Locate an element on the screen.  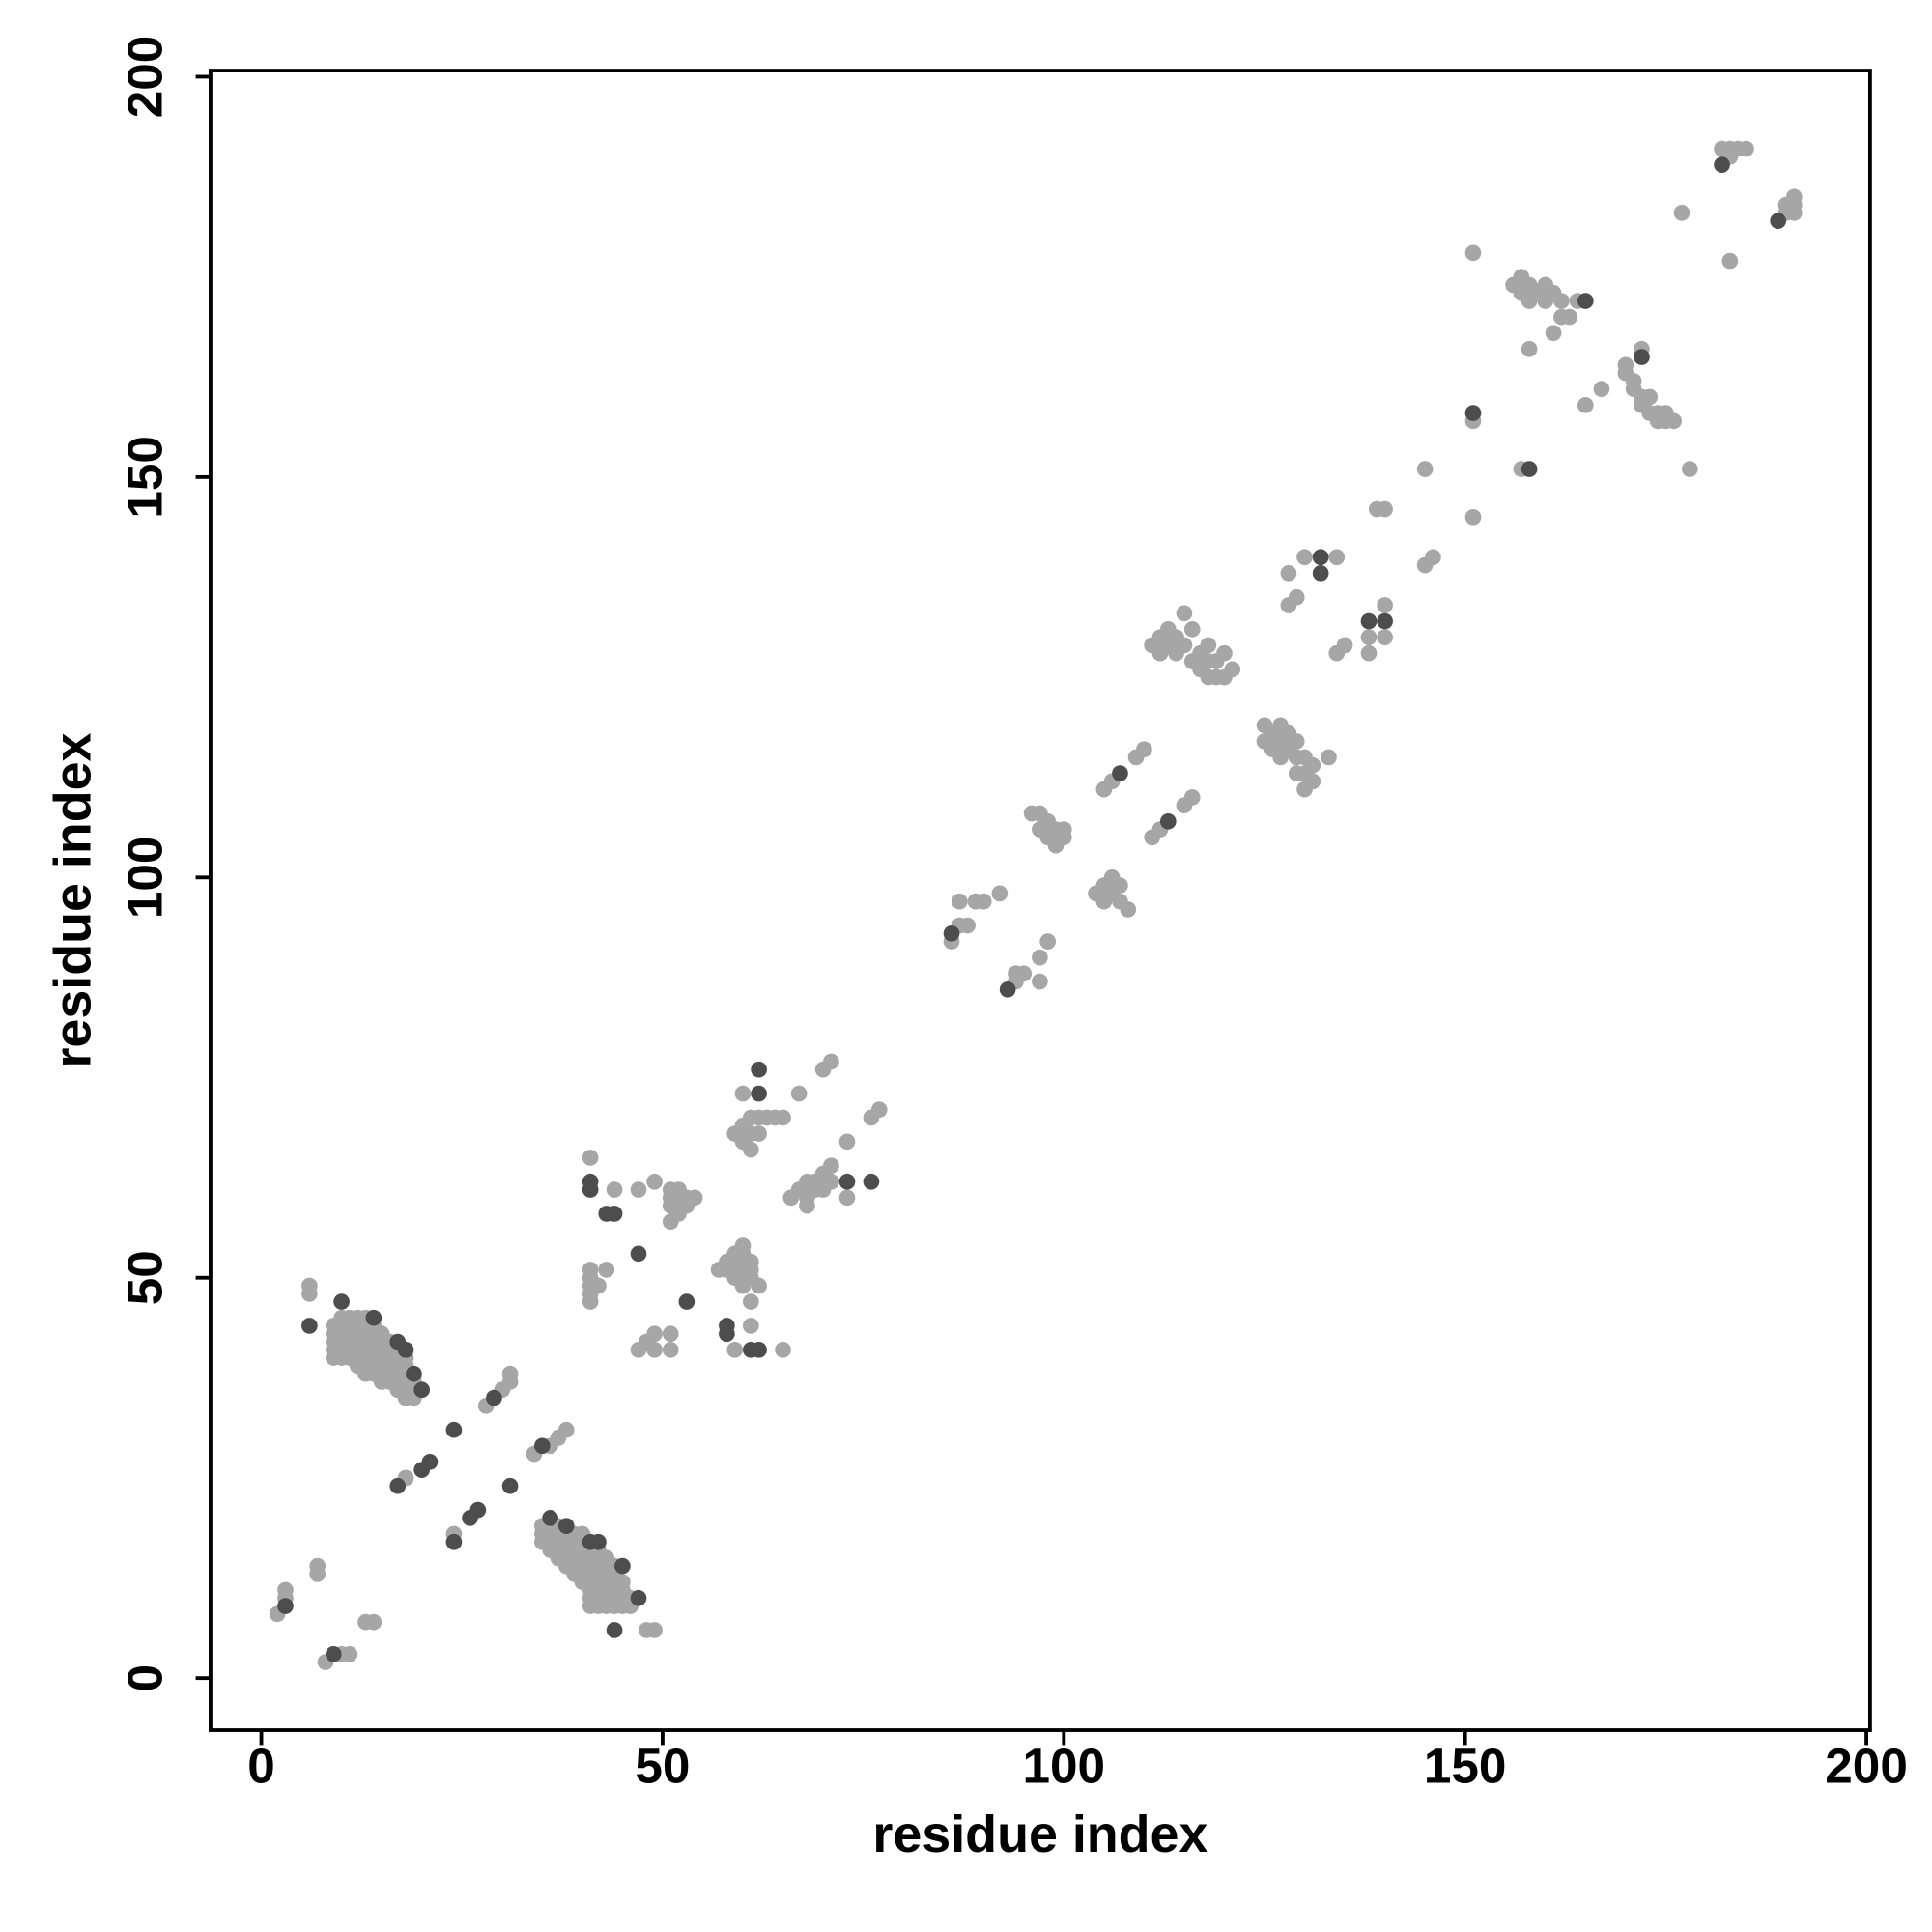
x-tick-label: 0 is located at coordinates (261, 1766).